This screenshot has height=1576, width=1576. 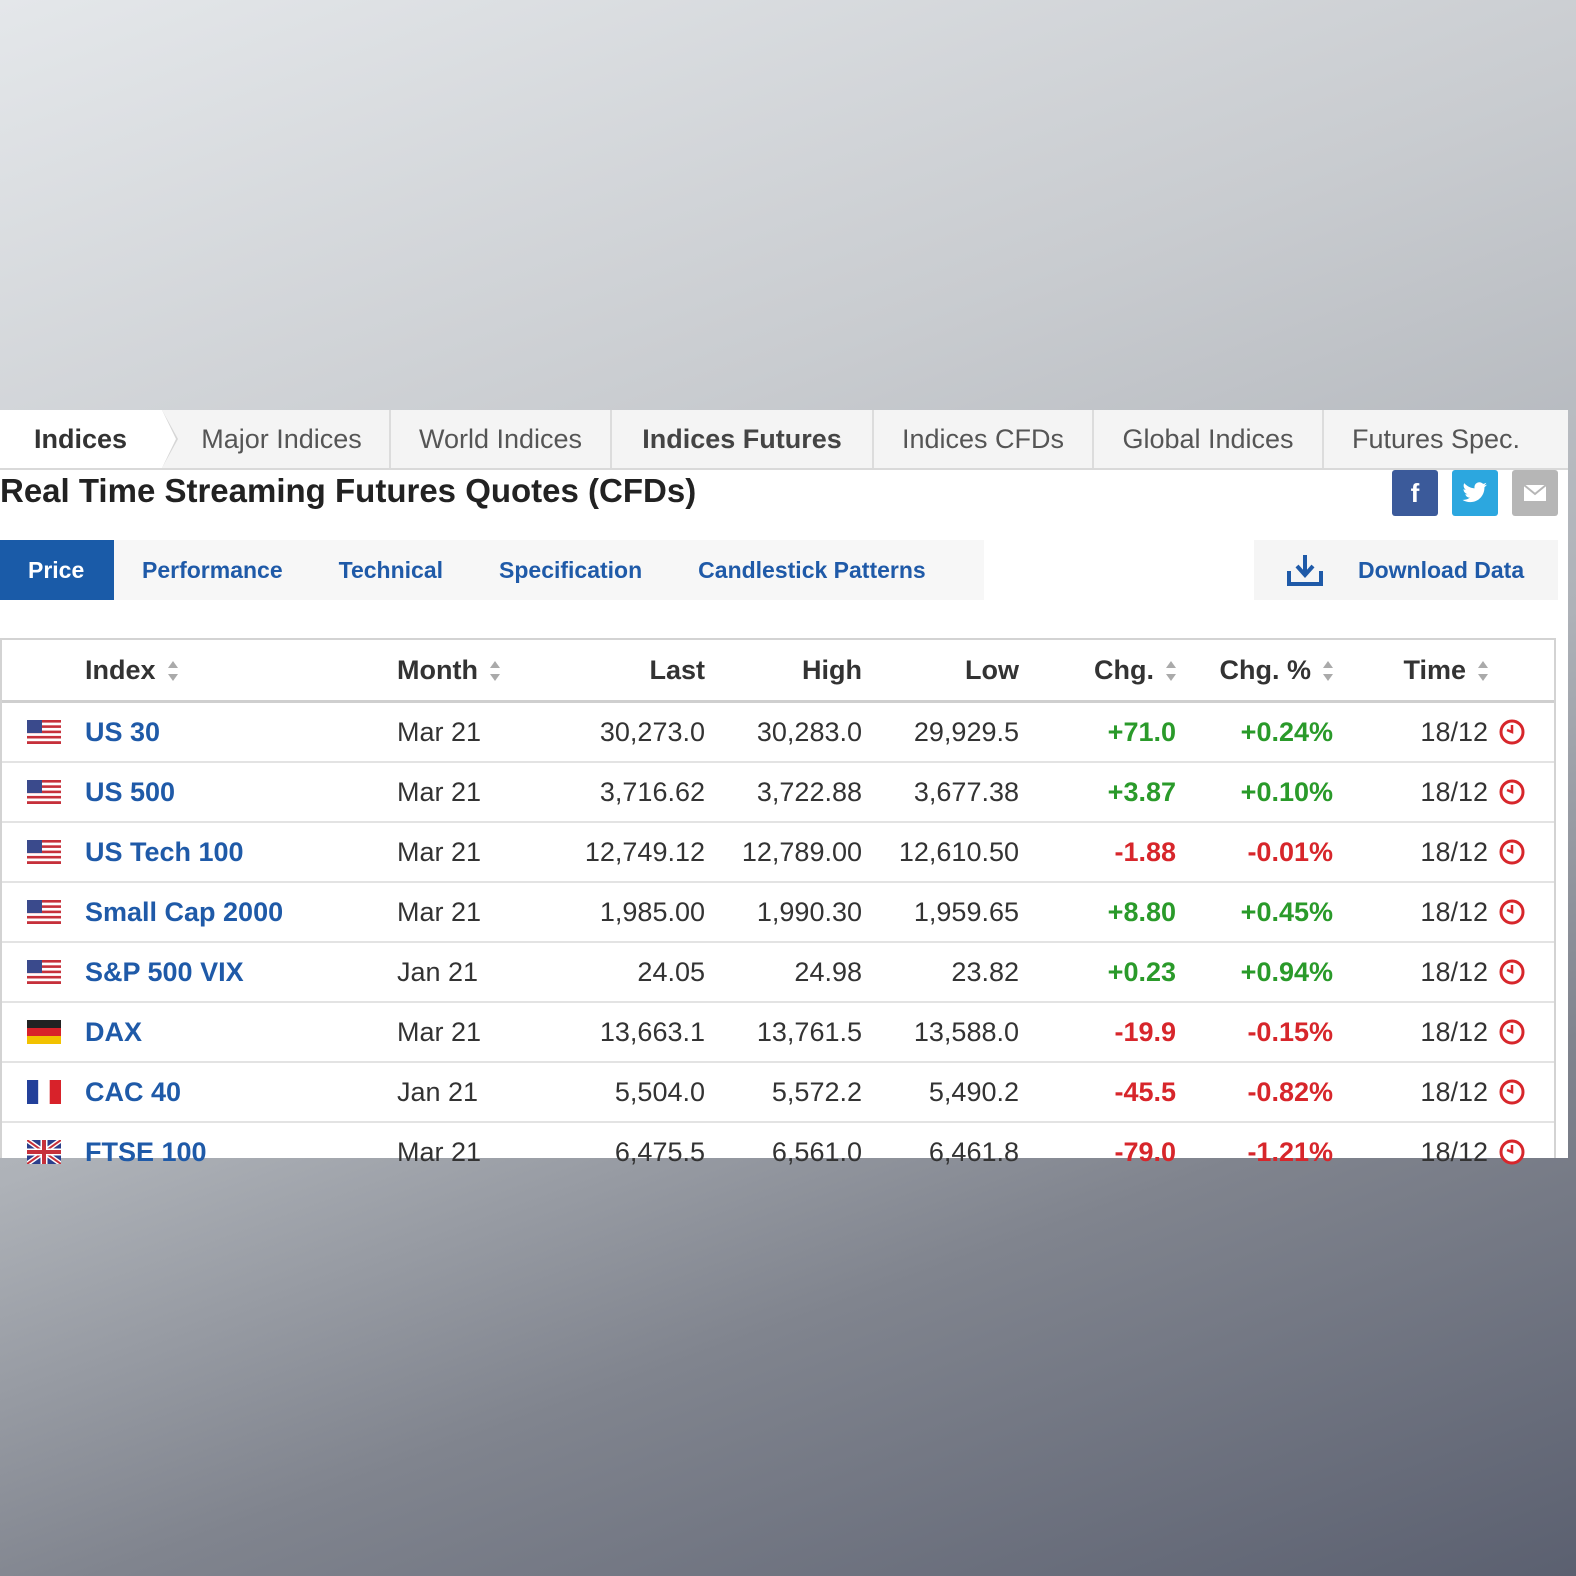 What do you see at coordinates (146, 1151) in the screenshot?
I see `index-name-link: FTSE 100` at bounding box center [146, 1151].